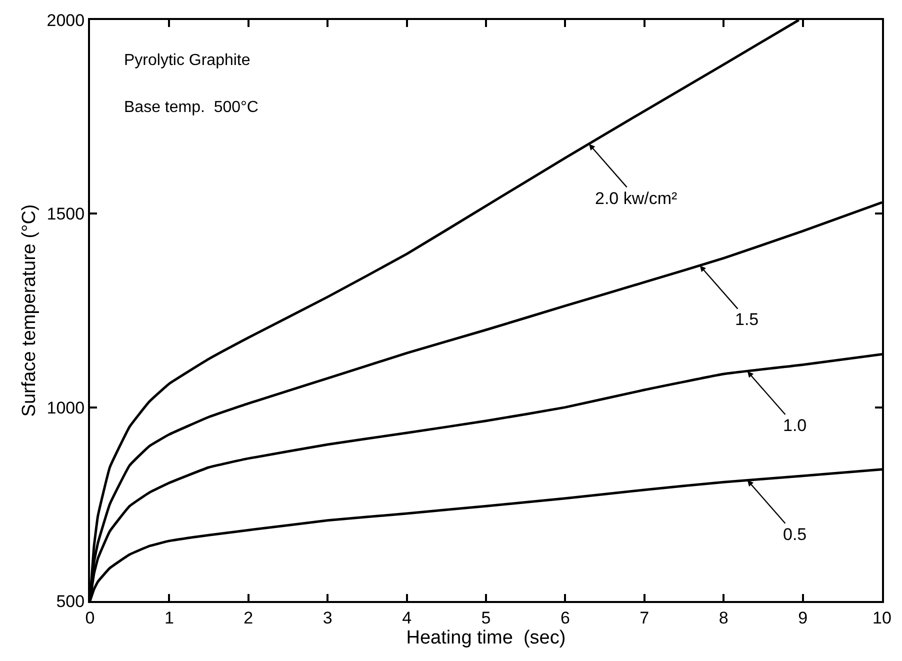 Image resolution: width=902 pixels, height=661 pixels. What do you see at coordinates (795, 534) in the screenshot?
I see `annotation: 0.5` at bounding box center [795, 534].